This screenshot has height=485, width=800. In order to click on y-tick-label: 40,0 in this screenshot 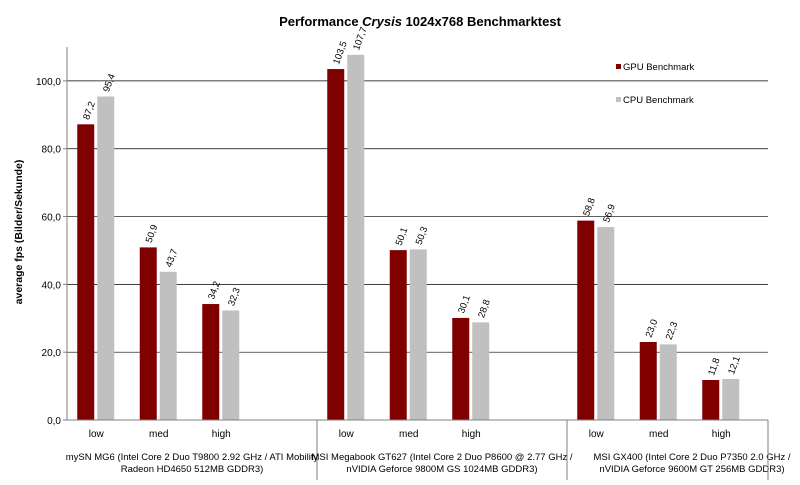, I will do `click(52, 285)`.